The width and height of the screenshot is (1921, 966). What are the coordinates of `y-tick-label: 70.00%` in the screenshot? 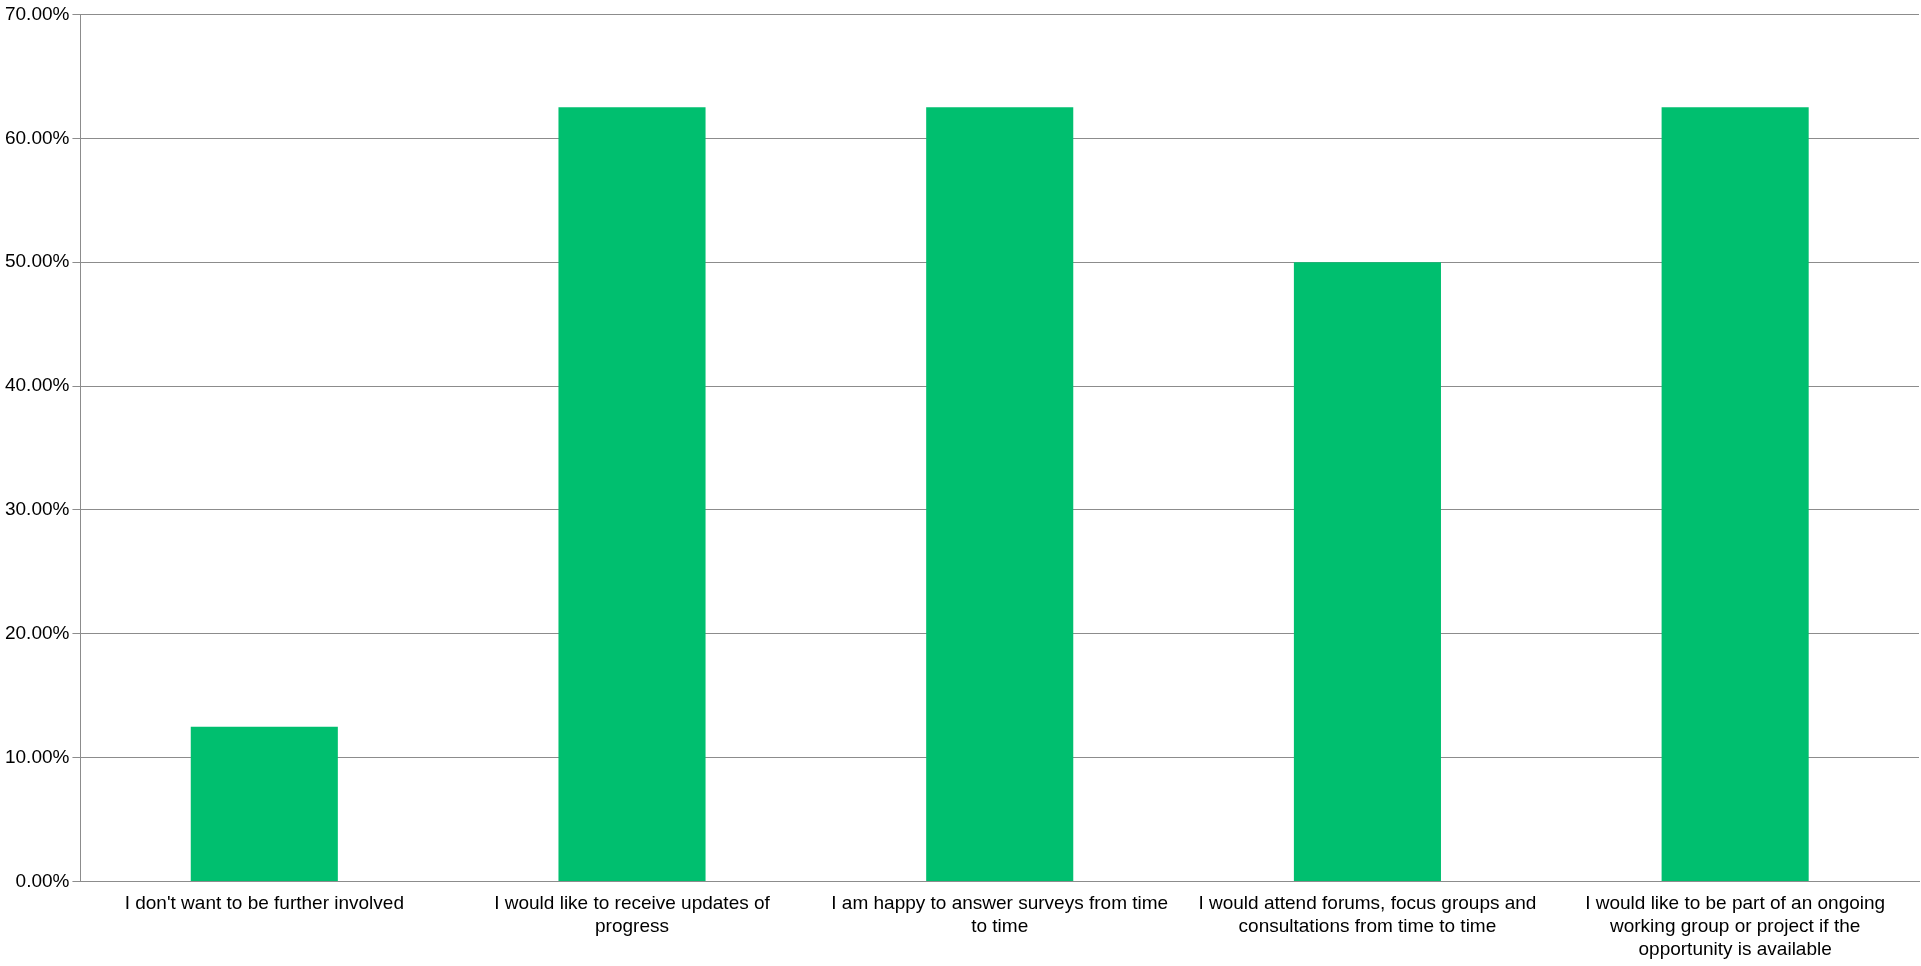 It's located at (37, 13).